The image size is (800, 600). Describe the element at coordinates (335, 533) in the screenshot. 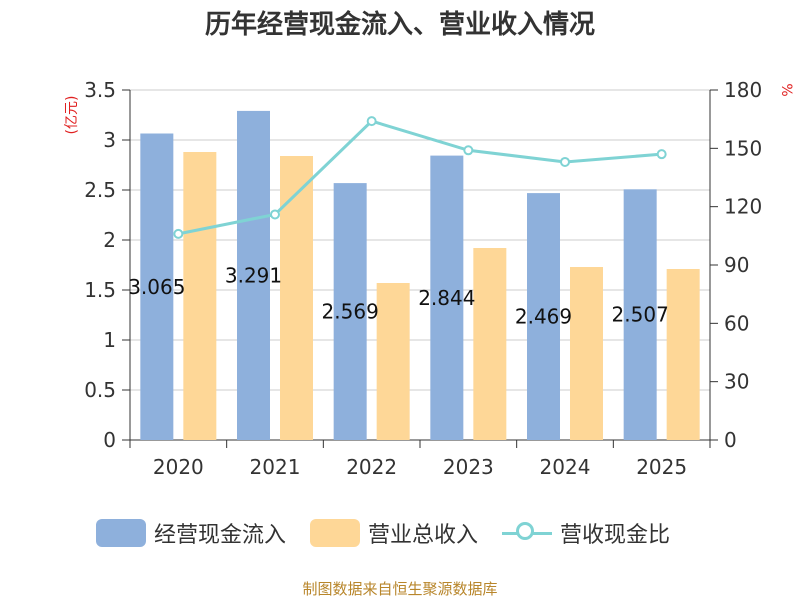

I see `legend-swatch-revenue` at that location.